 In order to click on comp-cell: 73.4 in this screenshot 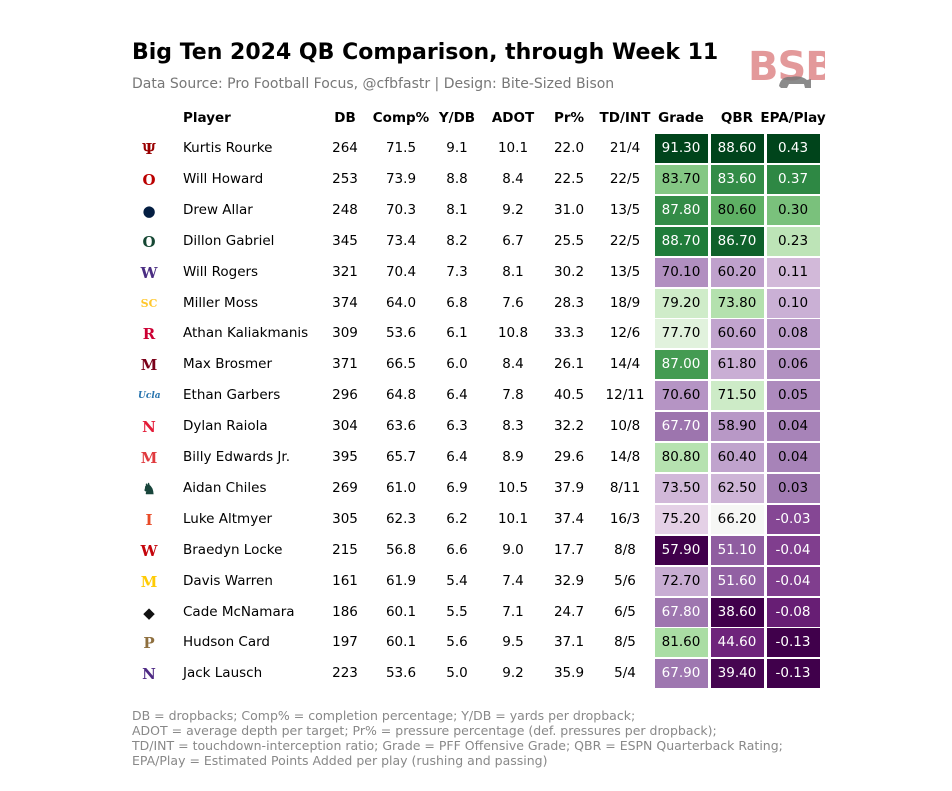, I will do `click(401, 240)`.